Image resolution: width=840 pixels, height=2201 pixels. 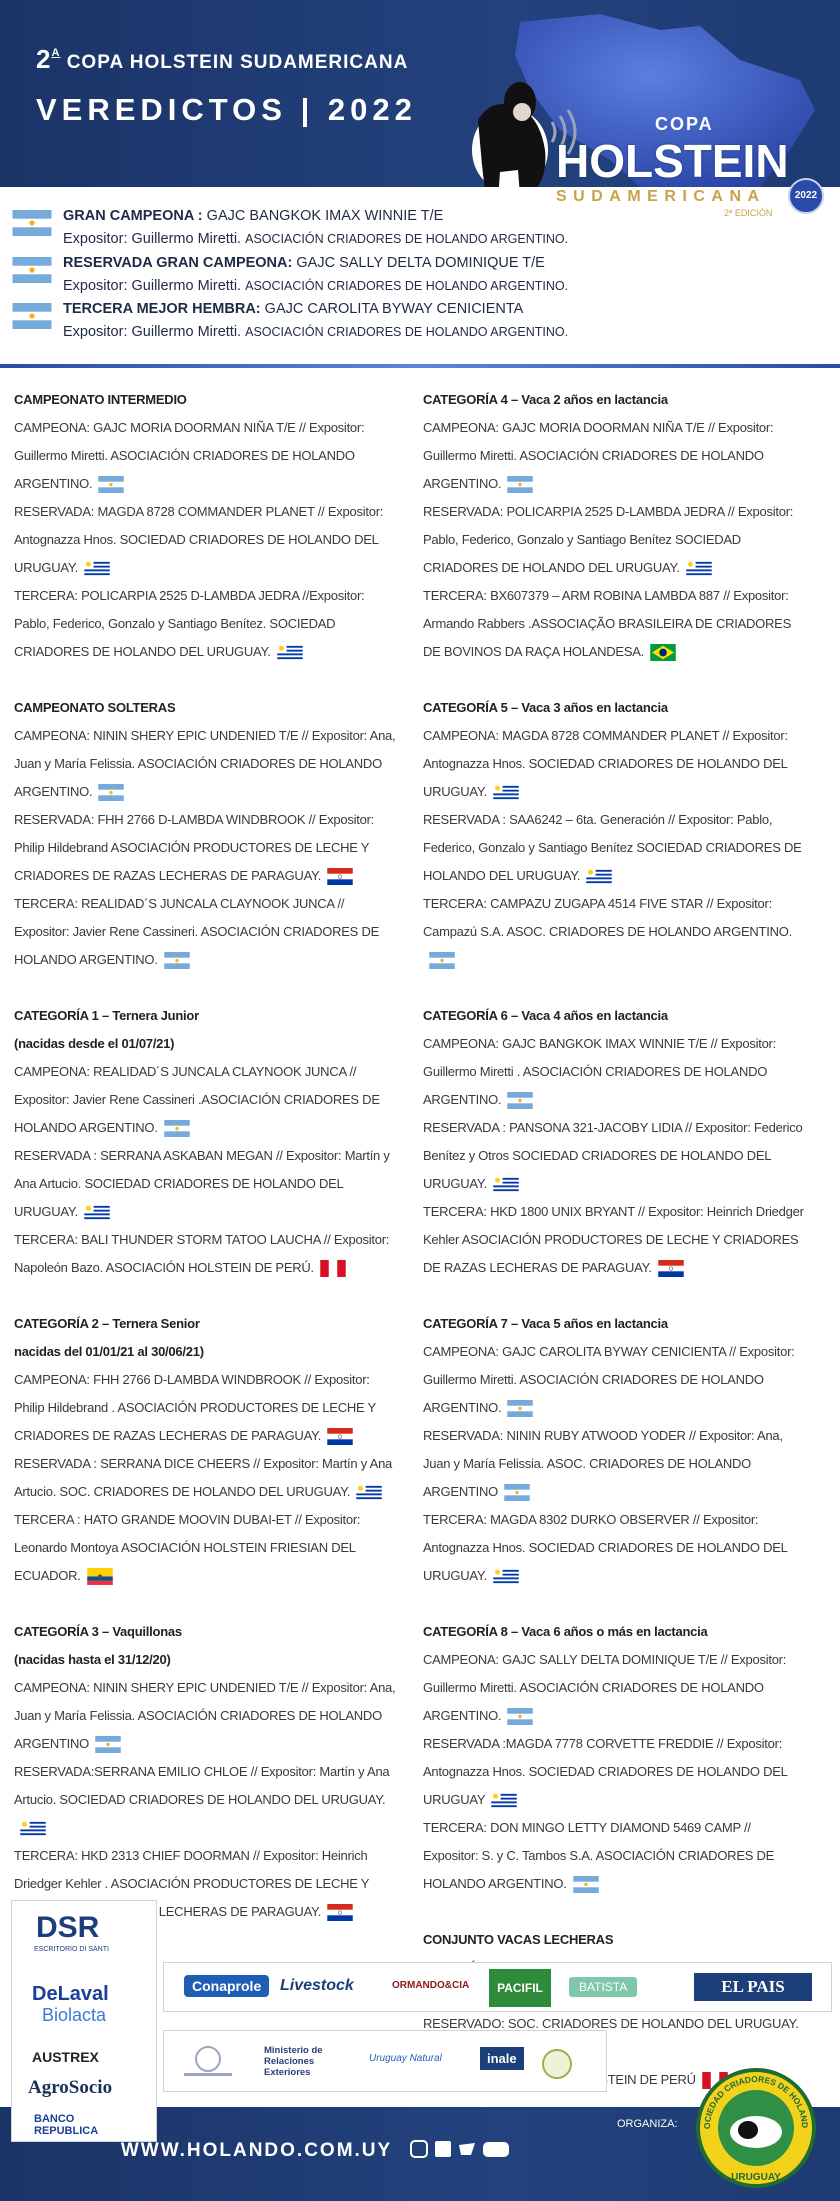 I want to click on website-text: WWW.HOLANDO.COM.UY, so click(x=256, y=2150).